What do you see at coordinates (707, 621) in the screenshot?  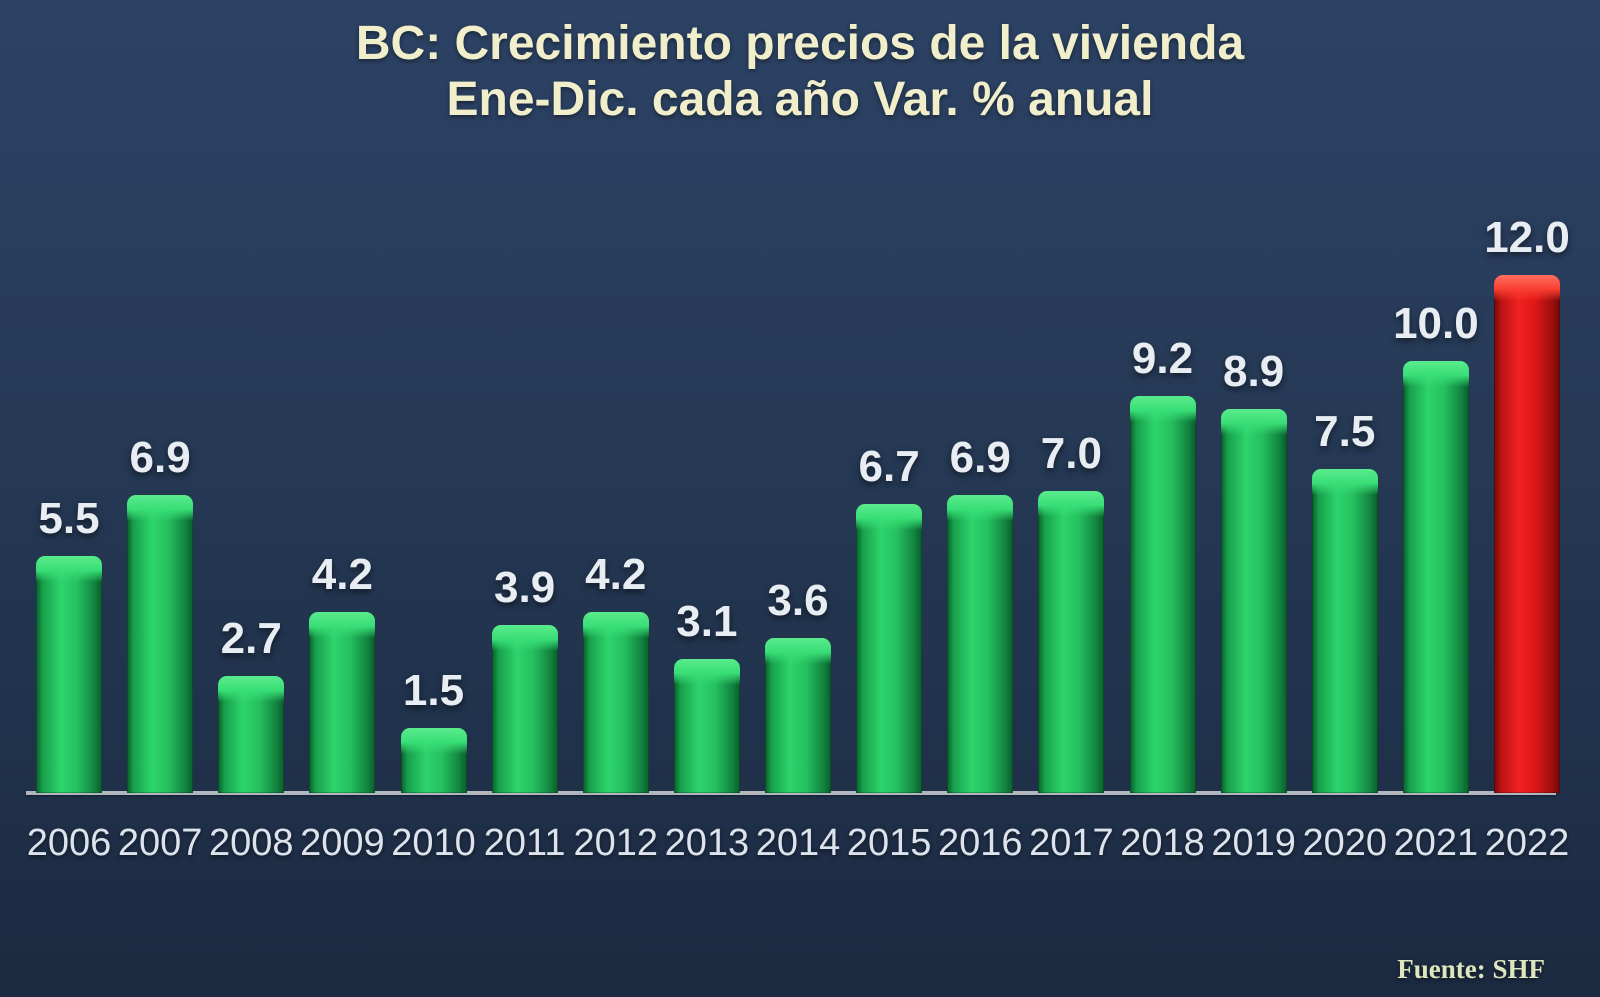 I see `bar-value-label-2013: 3.1` at bounding box center [707, 621].